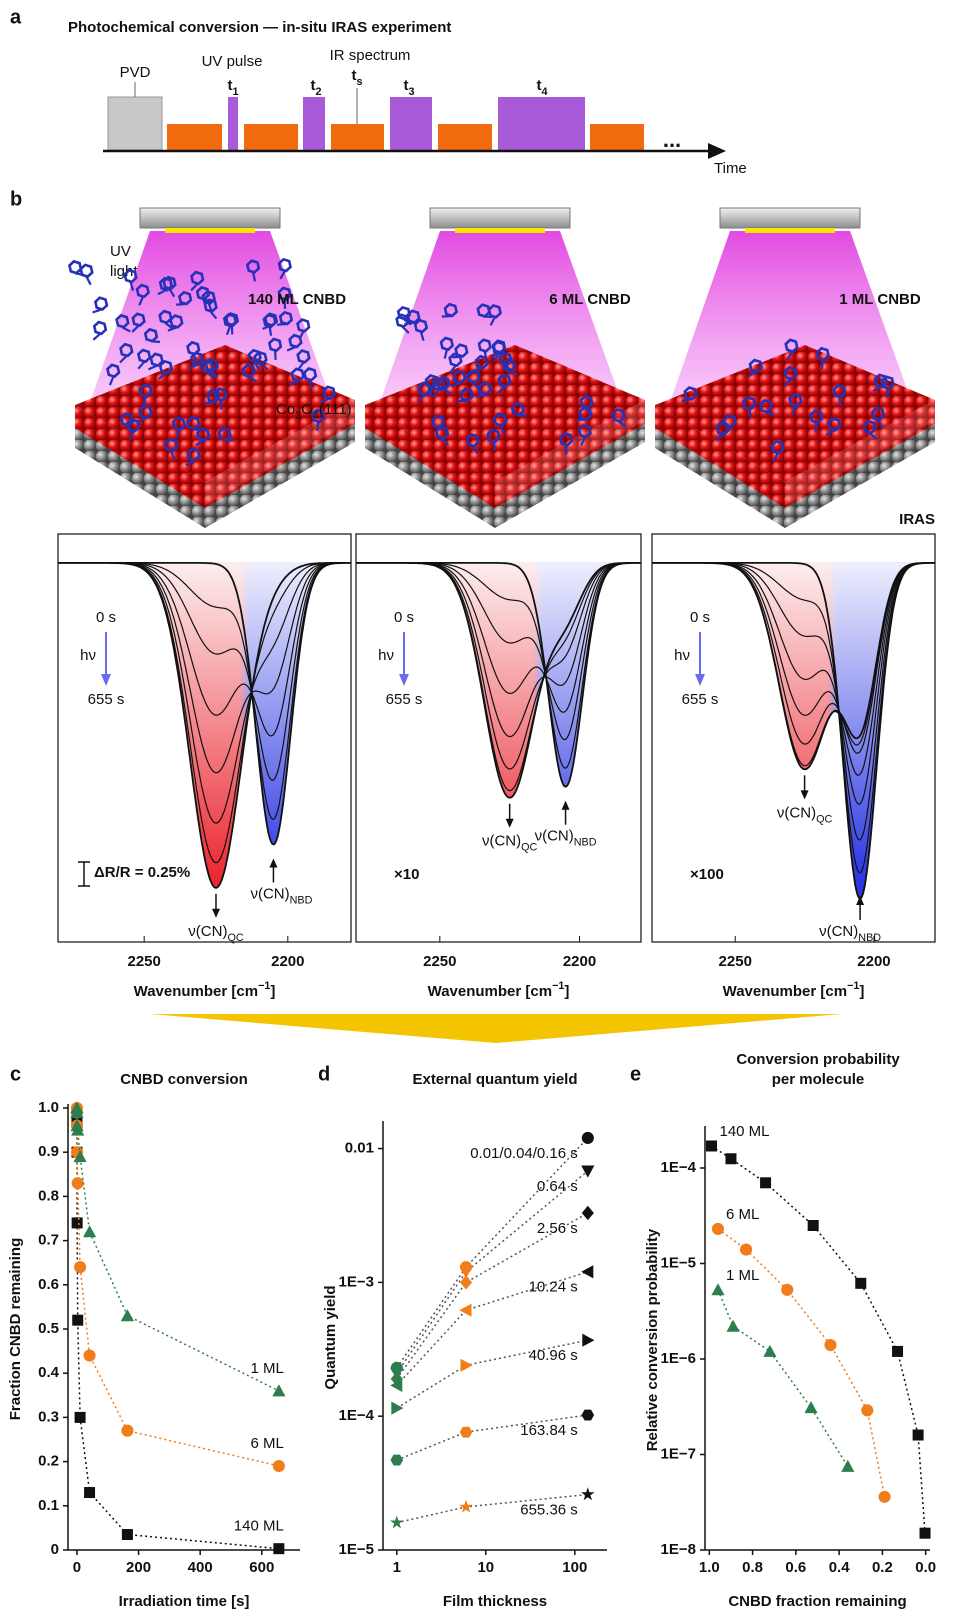  Describe the element at coordinates (850, 933) in the screenshot. I see `peak-label: ν(CN)NBD` at that location.